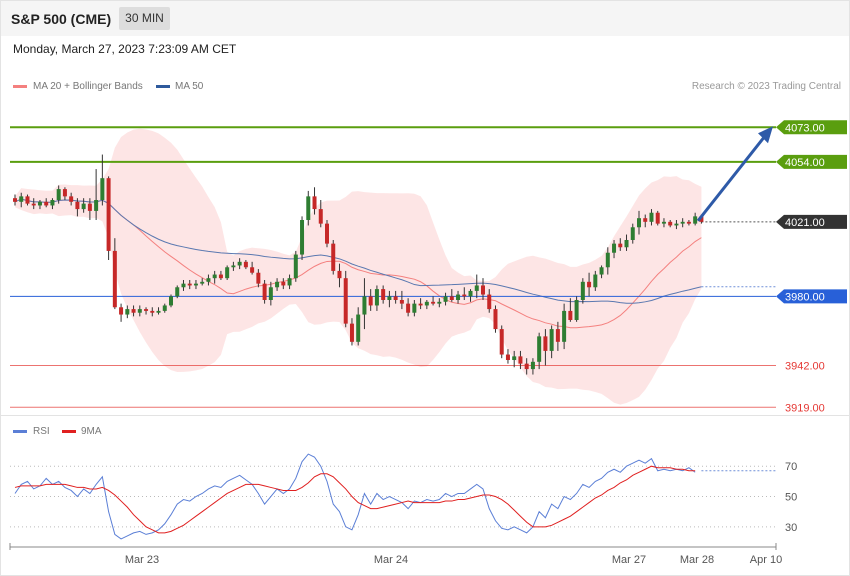  I want to click on panel-divider, so click(425, 415).